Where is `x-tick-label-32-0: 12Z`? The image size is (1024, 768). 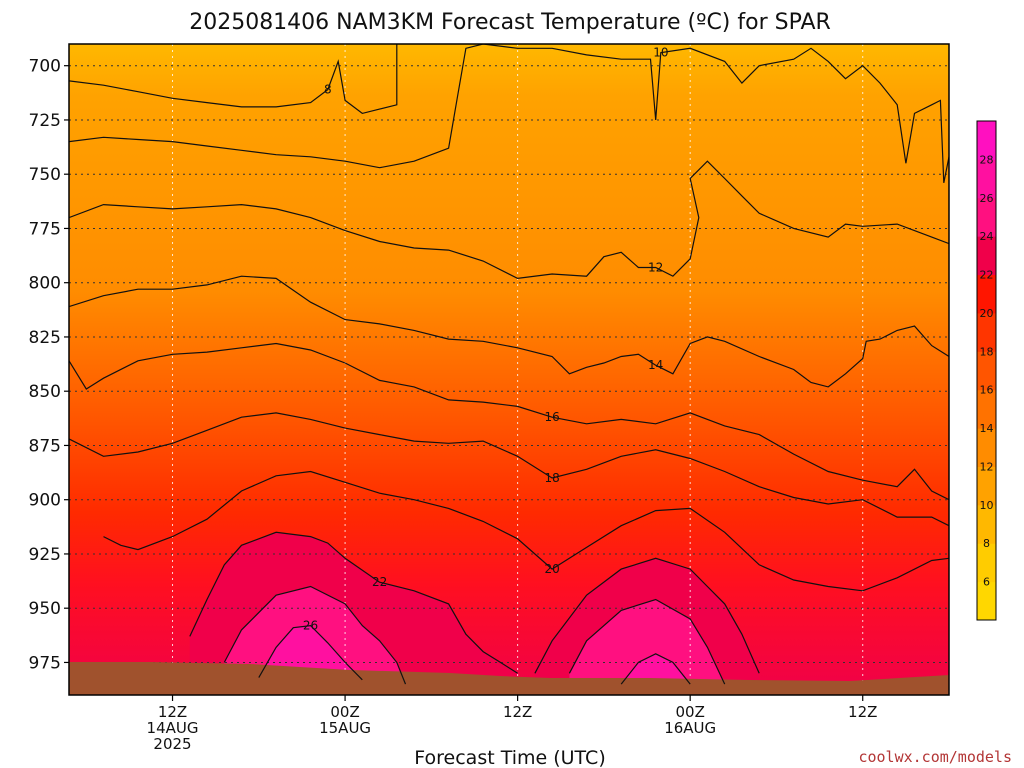 x-tick-label-32-0: 12Z is located at coordinates (517, 712).